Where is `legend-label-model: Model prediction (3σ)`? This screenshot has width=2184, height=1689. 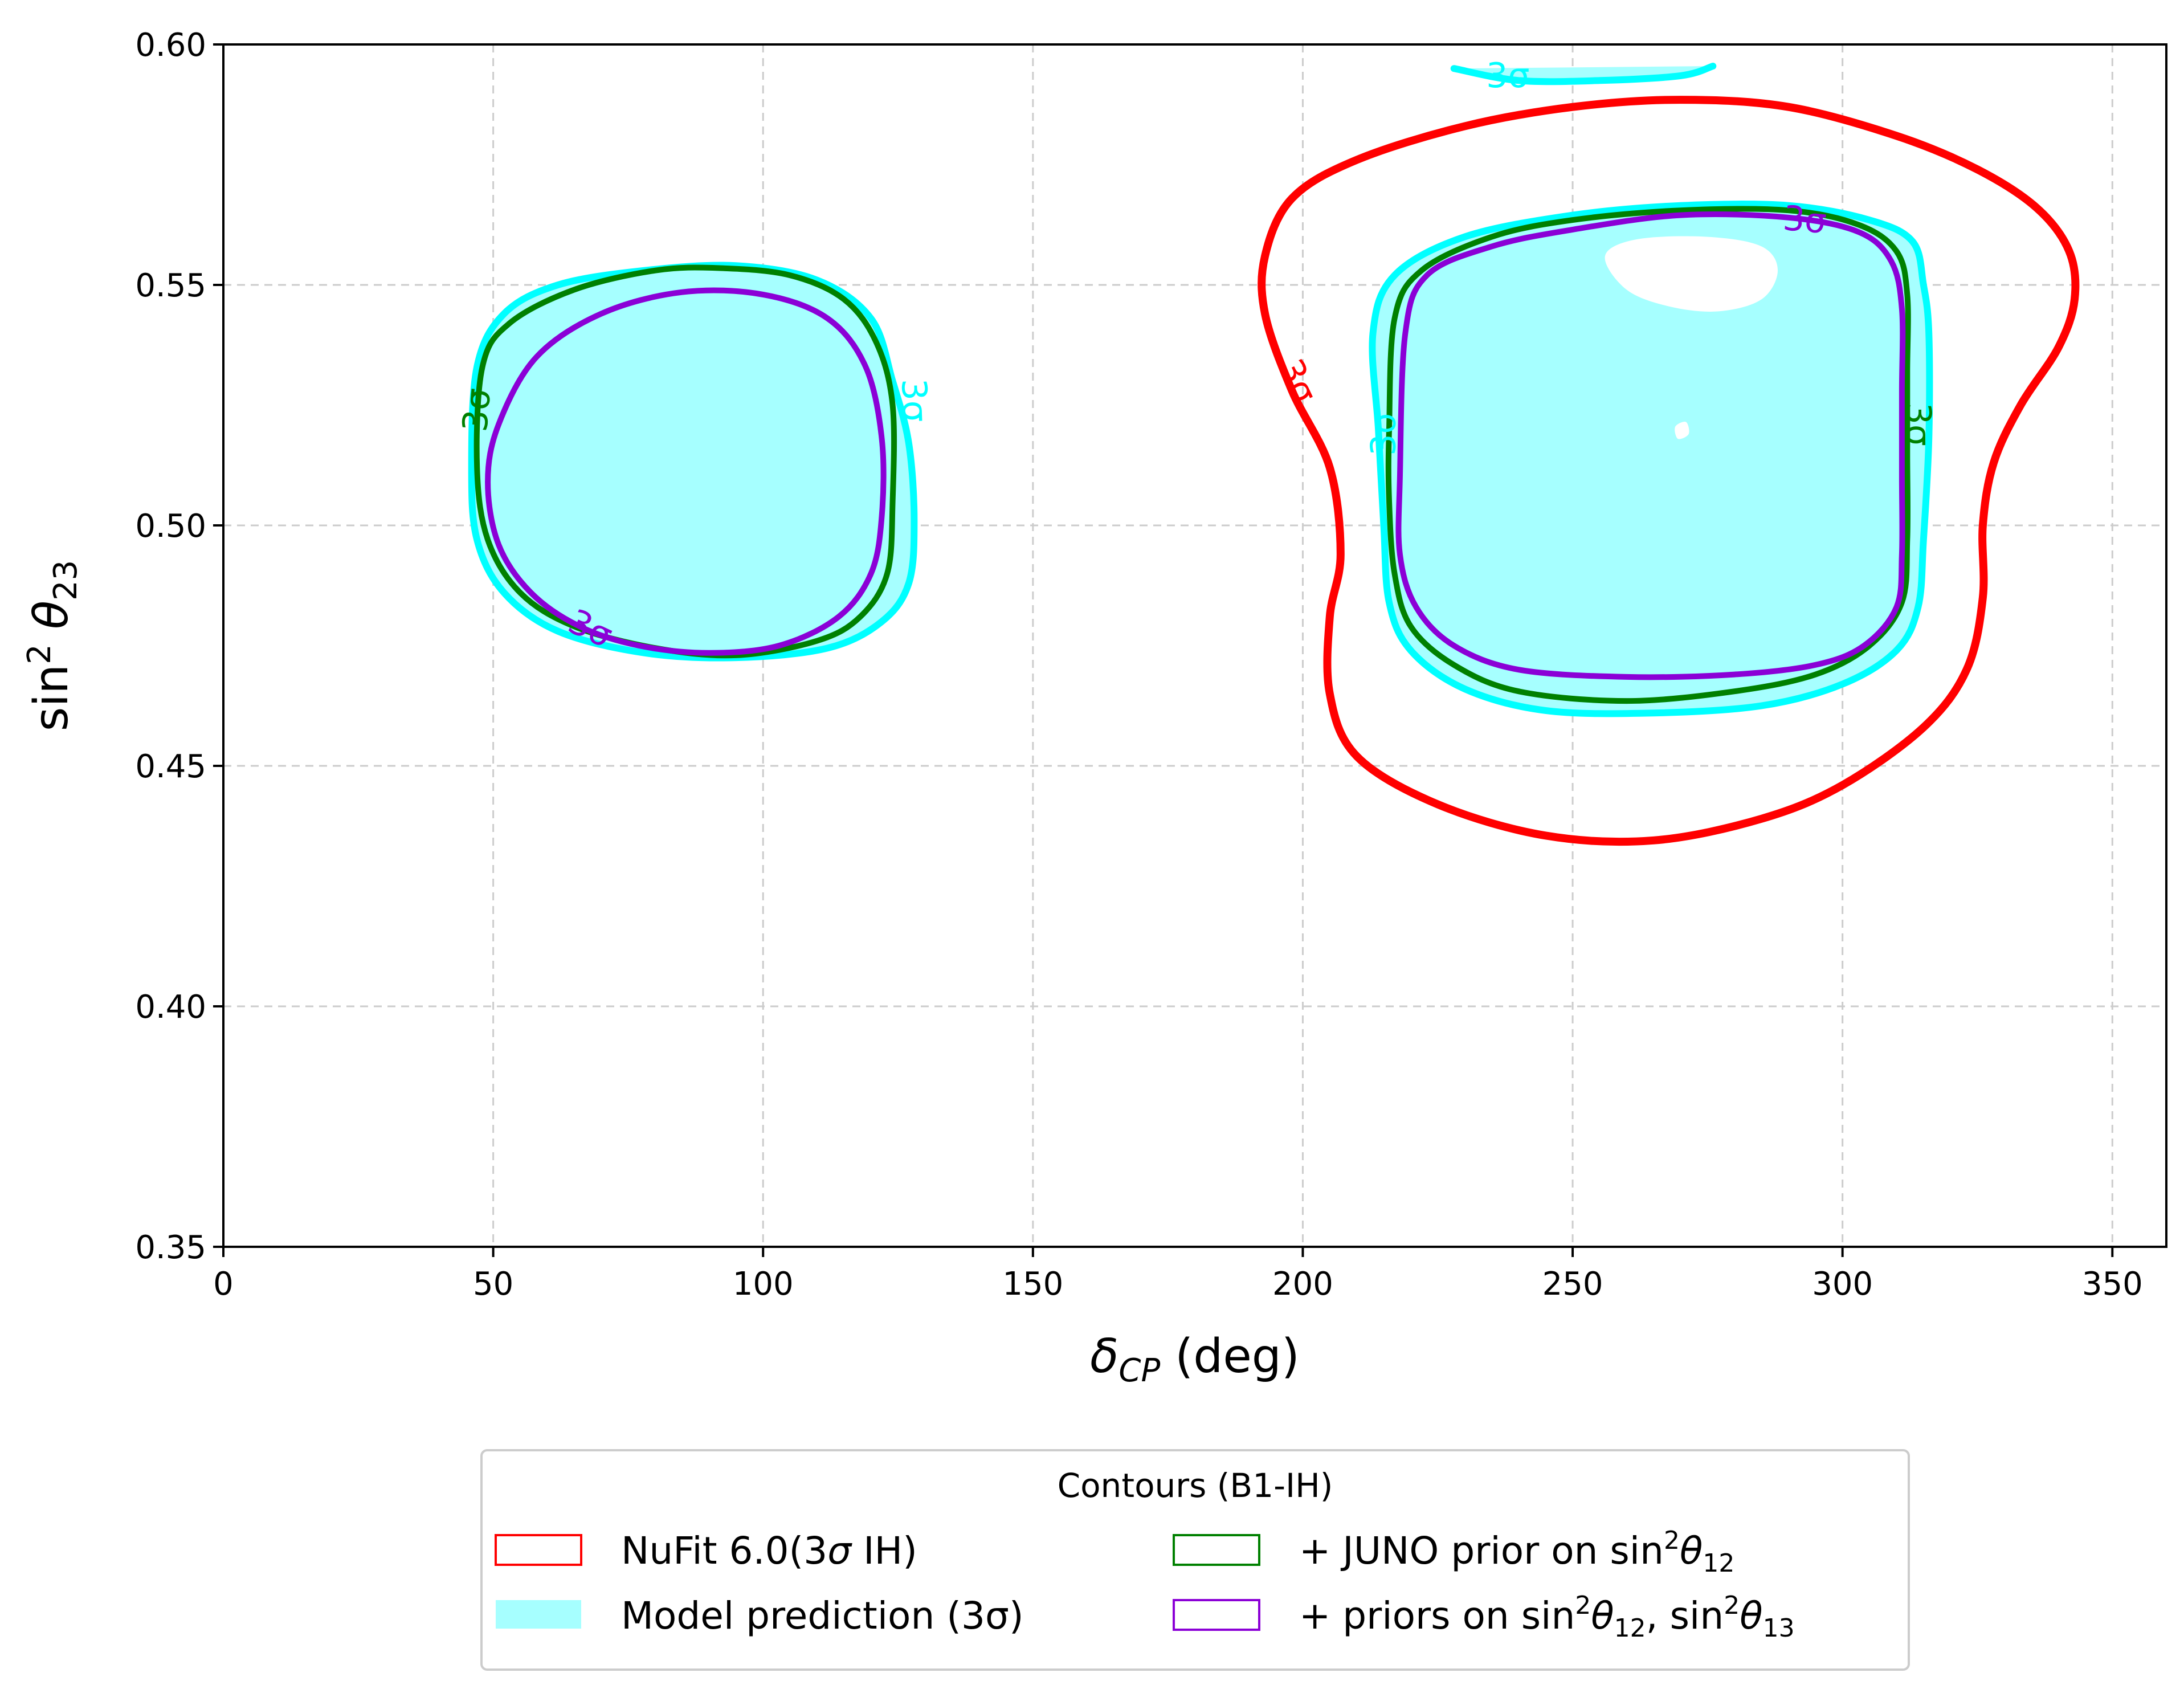
legend-label-model: Model prediction (3σ) is located at coordinates (822, 1616).